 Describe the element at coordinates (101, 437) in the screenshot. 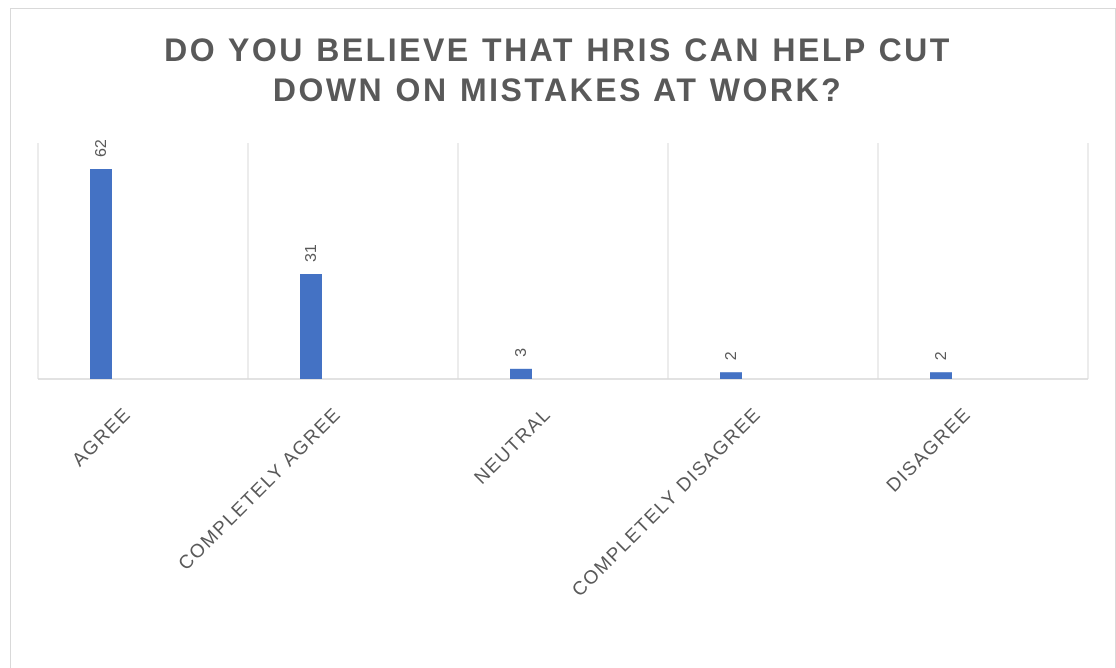

I see `category-label: AGREE` at that location.